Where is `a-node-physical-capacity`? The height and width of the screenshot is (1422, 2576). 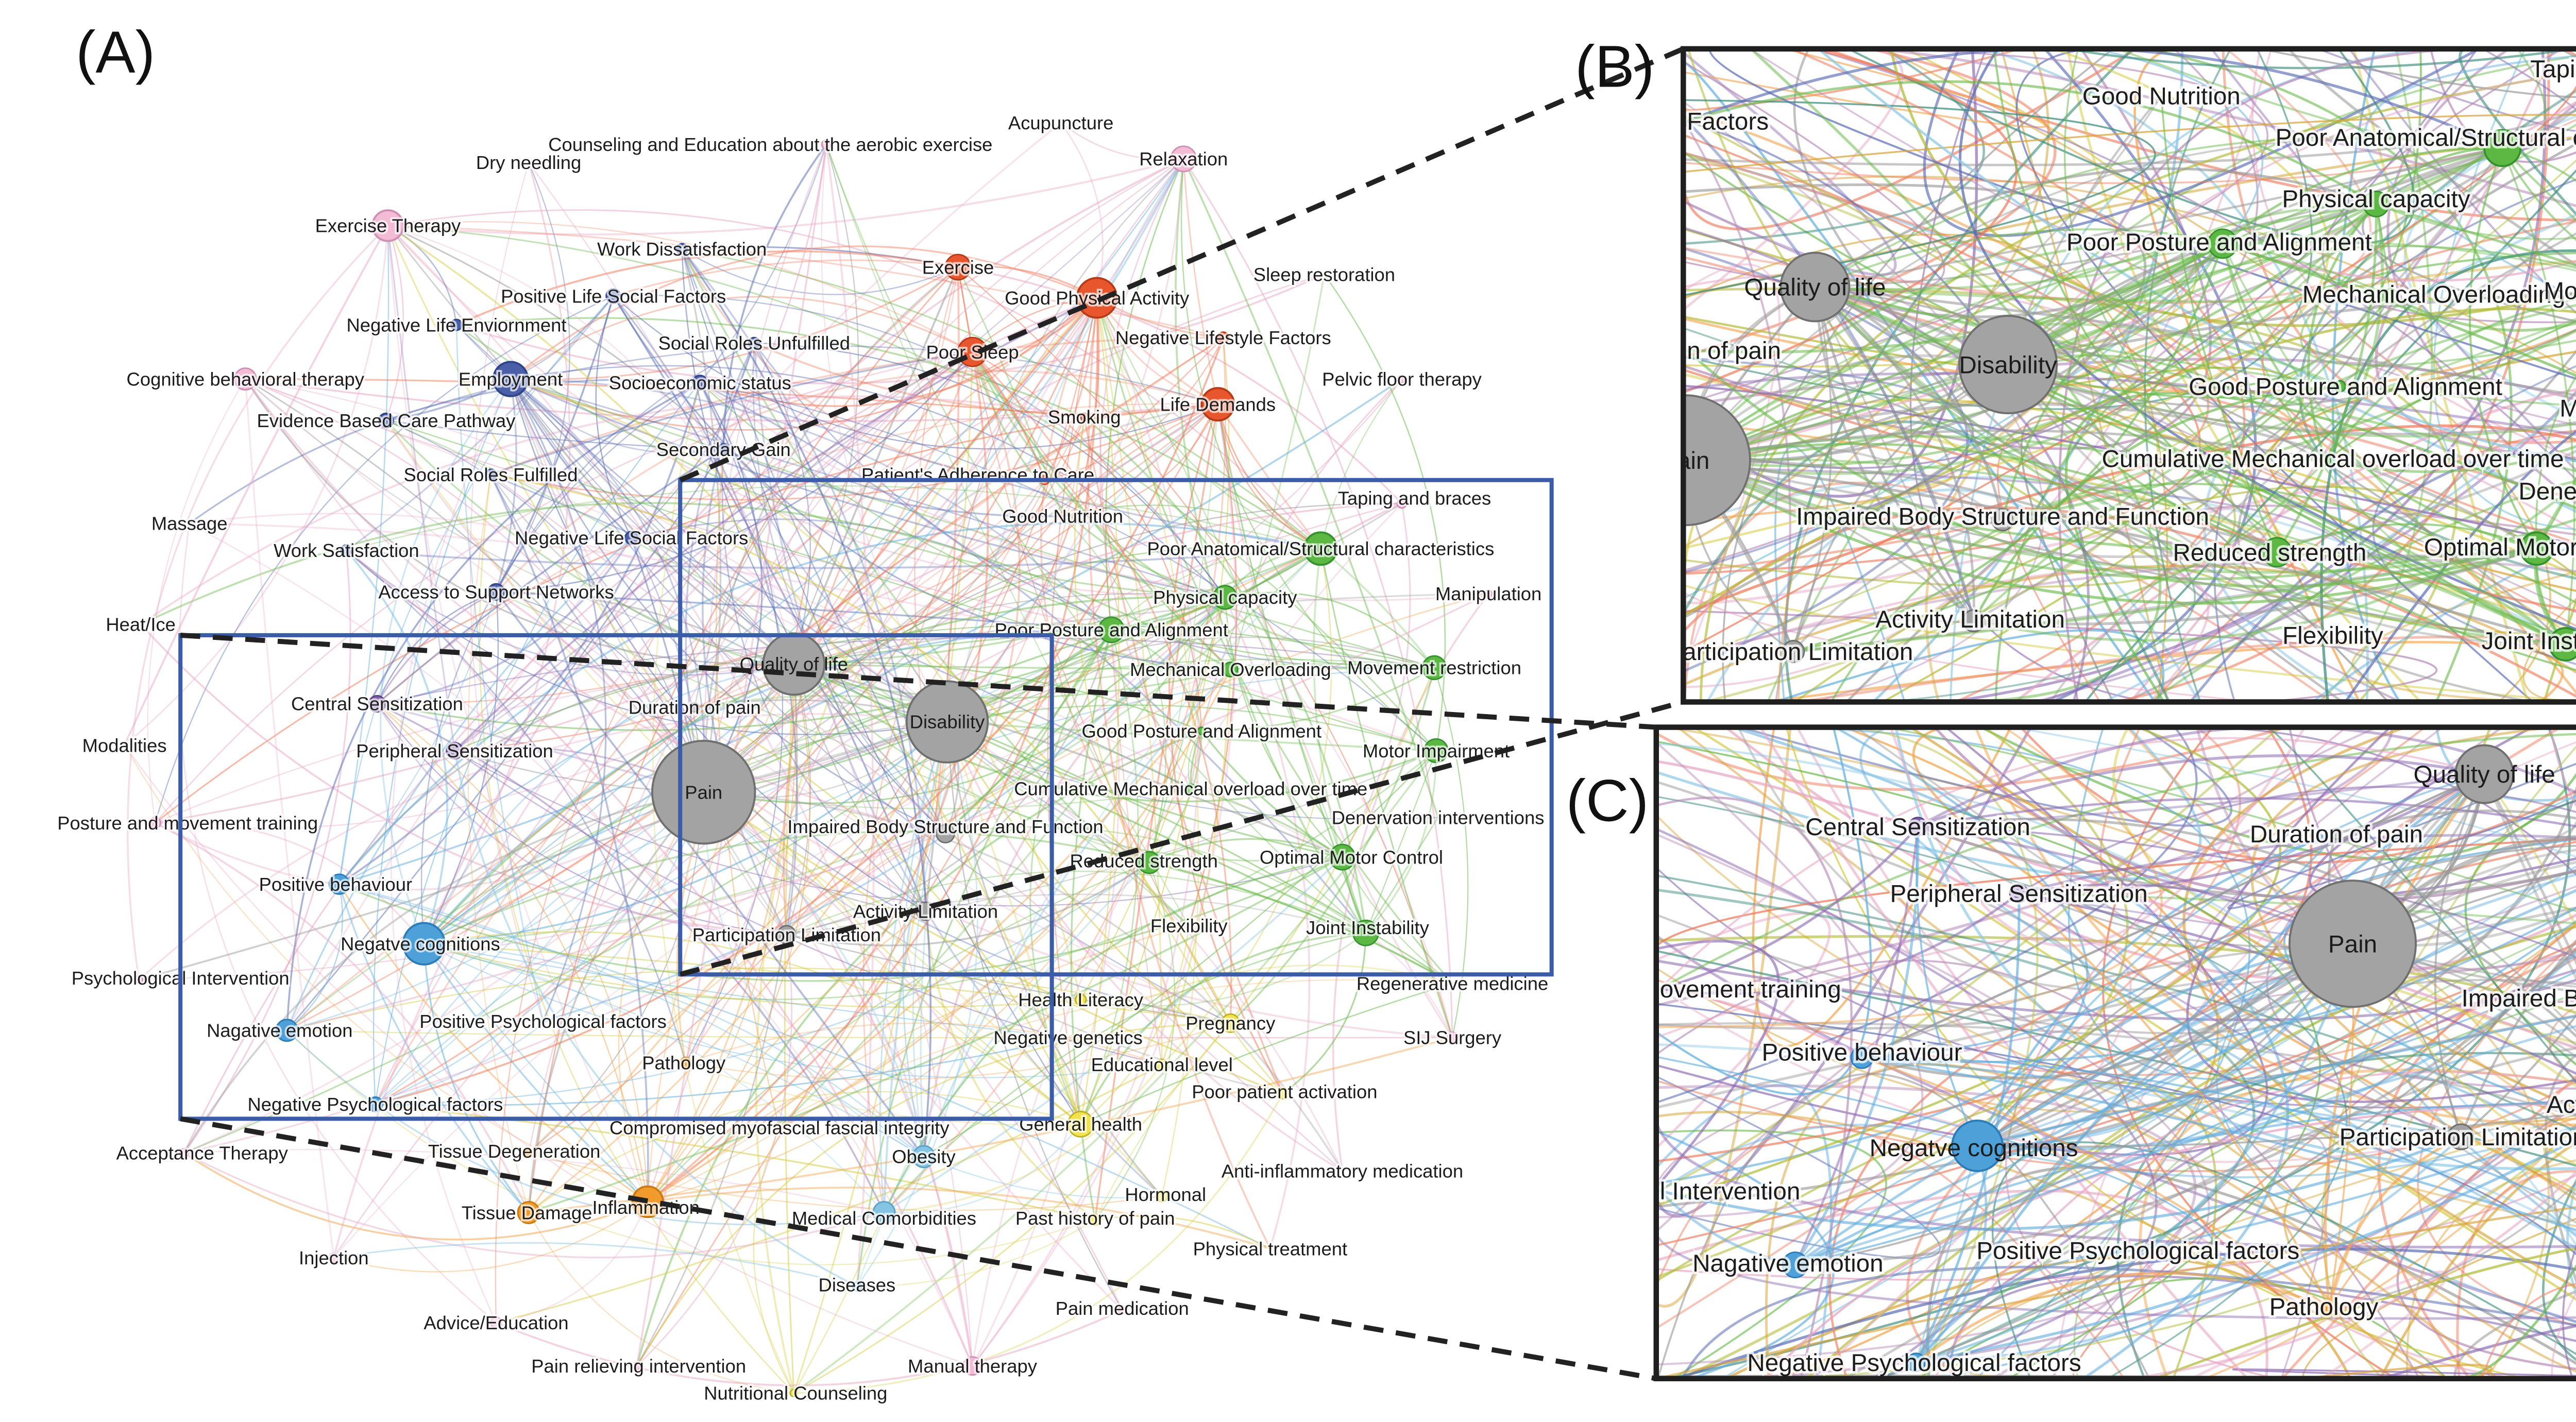
a-node-physical-capacity is located at coordinates (1225, 597).